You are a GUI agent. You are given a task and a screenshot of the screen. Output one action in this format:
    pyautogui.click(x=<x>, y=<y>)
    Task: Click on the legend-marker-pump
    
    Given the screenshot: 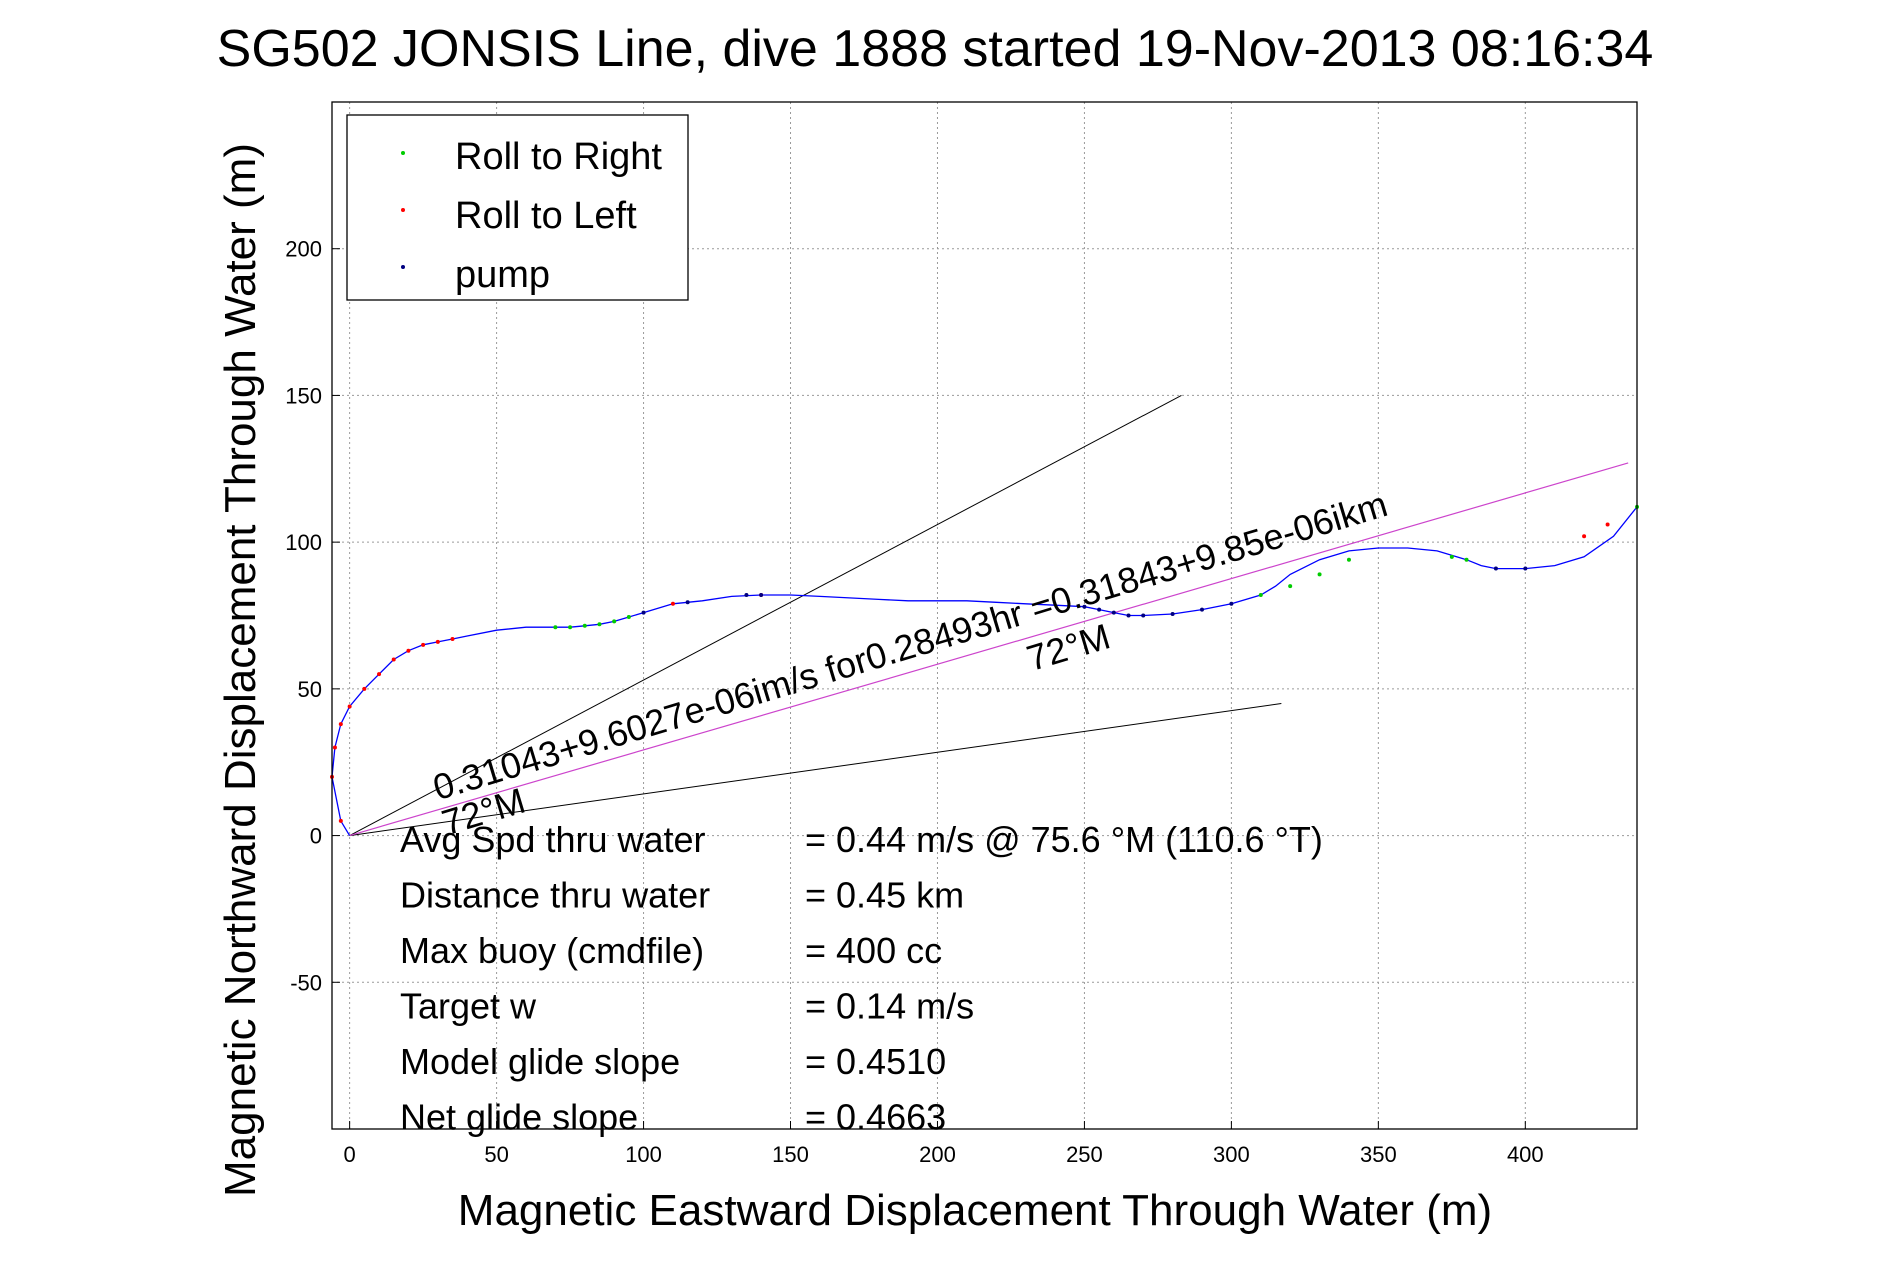 What is the action you would take?
    pyautogui.click(x=403, y=267)
    